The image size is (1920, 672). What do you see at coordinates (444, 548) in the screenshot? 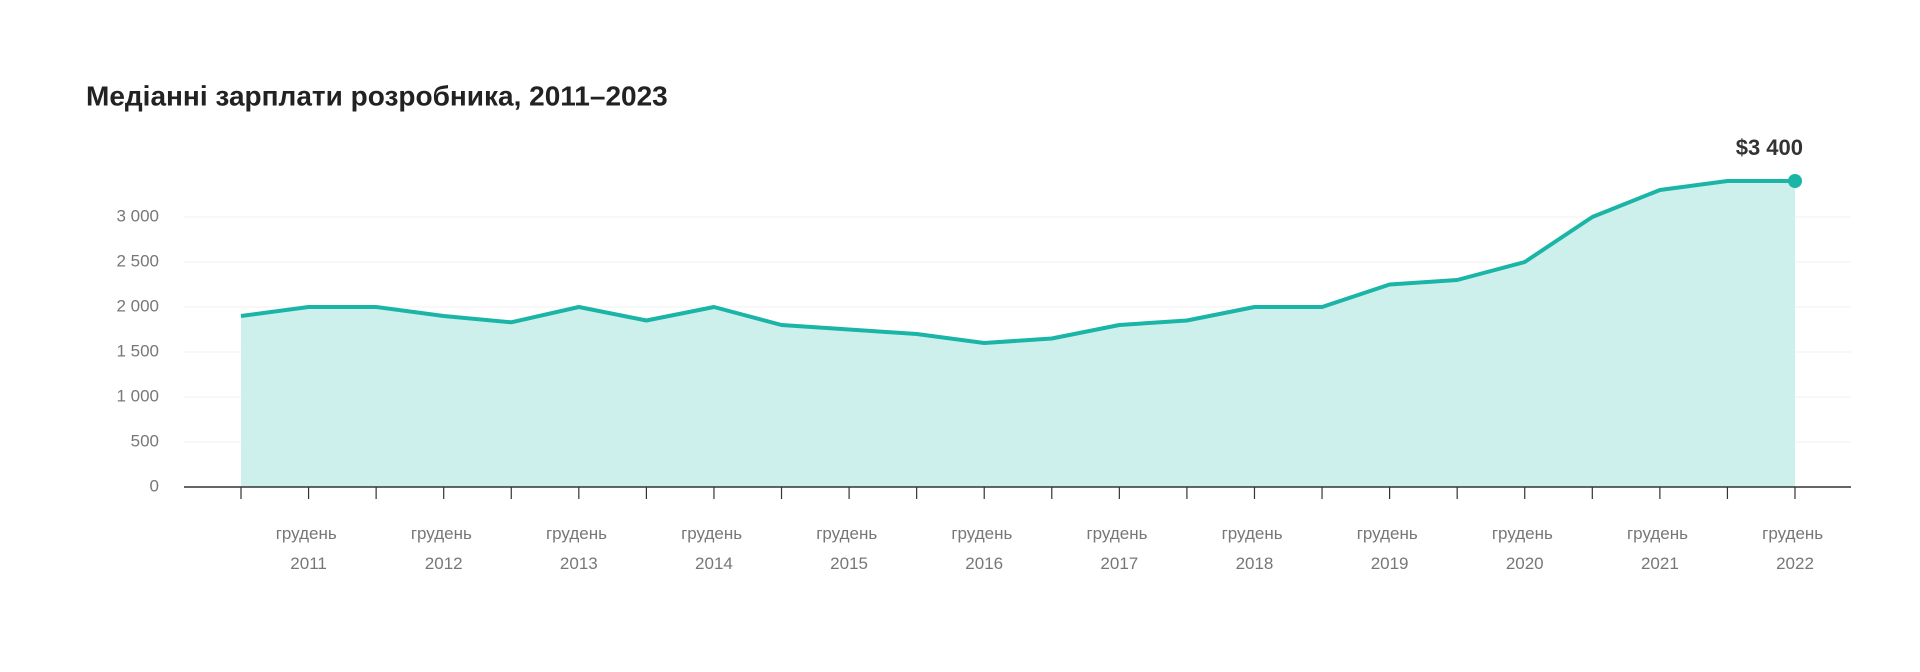
I see `x-tick-label: грудень 2012` at bounding box center [444, 548].